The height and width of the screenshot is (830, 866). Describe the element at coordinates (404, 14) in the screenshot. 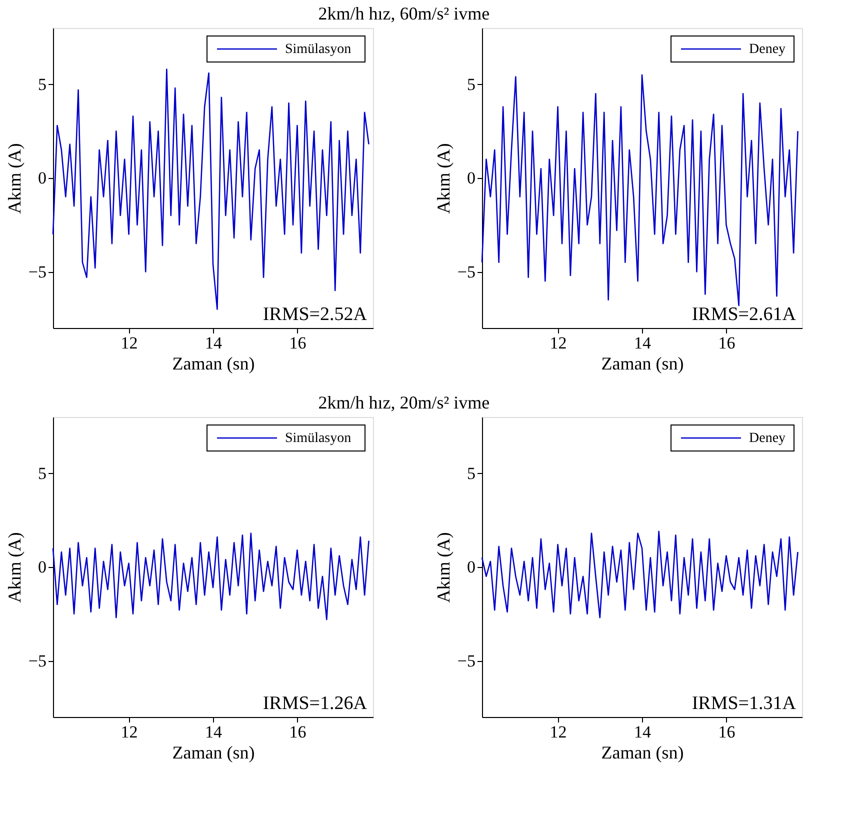

I see `chart-title: 2km/h hız, 60m/s² ivme` at that location.